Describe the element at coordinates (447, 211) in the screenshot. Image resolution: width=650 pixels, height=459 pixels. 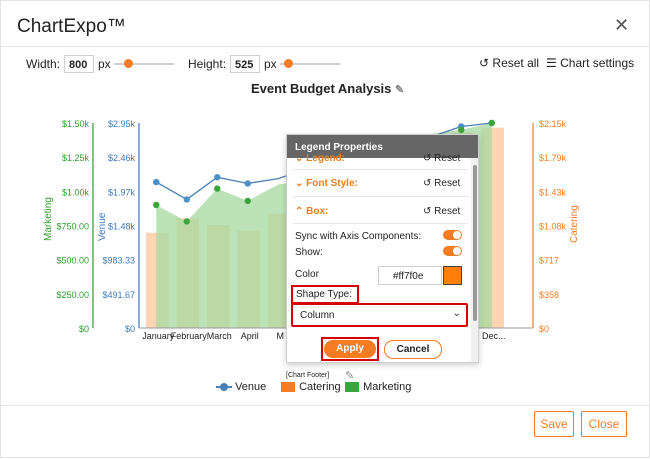
I see `box-reset-label: Reset` at that location.